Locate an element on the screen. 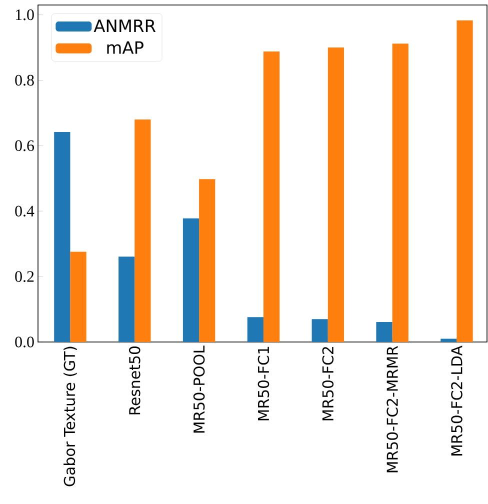  x-tick-label: Resnet50 is located at coordinates (134, 380).